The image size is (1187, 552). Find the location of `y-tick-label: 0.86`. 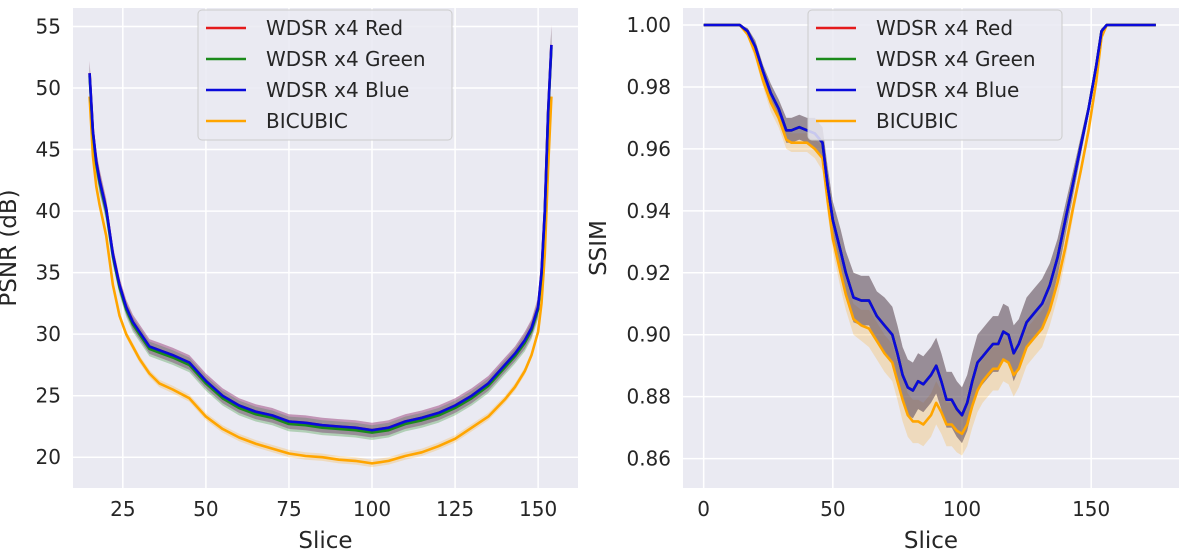

y-tick-label: 0.86 is located at coordinates (648, 459).